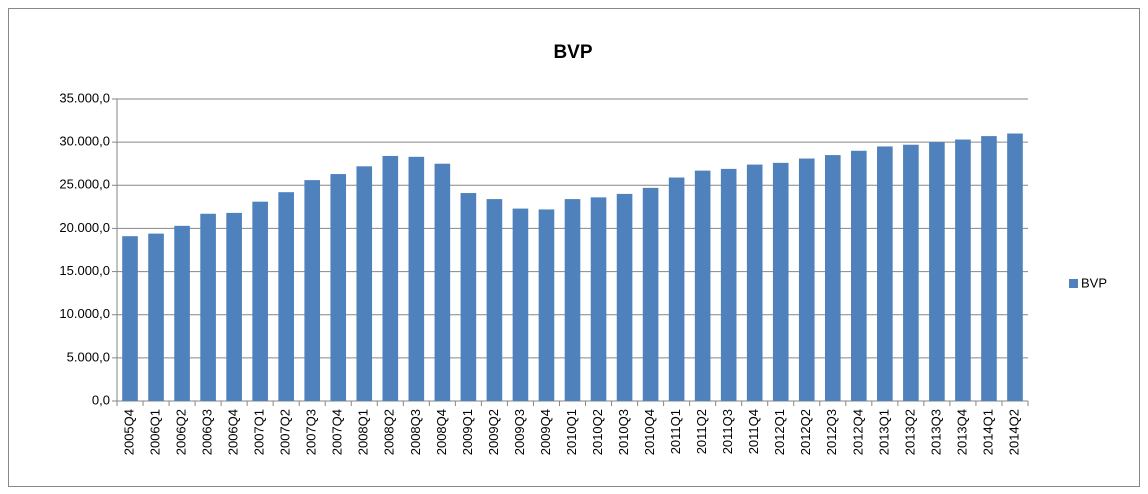 The image size is (1148, 494). What do you see at coordinates (84, 184) in the screenshot?
I see `y-tick-label: 25.000,0` at bounding box center [84, 184].